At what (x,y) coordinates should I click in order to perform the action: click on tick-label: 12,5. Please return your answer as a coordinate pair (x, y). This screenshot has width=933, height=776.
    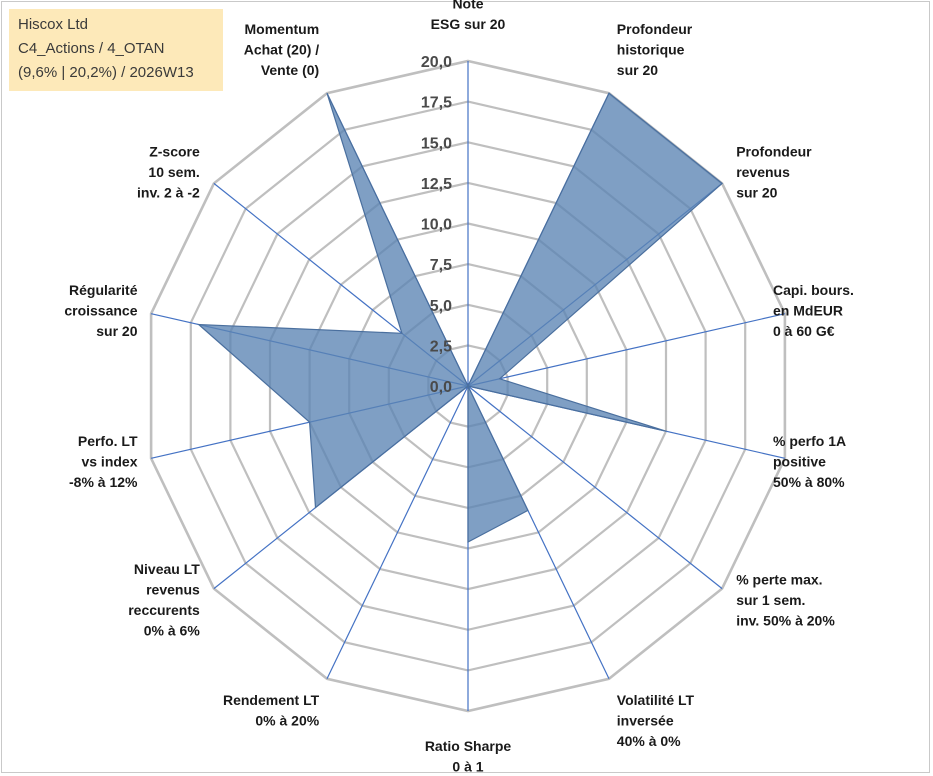
    Looking at the image, I should click on (436, 184).